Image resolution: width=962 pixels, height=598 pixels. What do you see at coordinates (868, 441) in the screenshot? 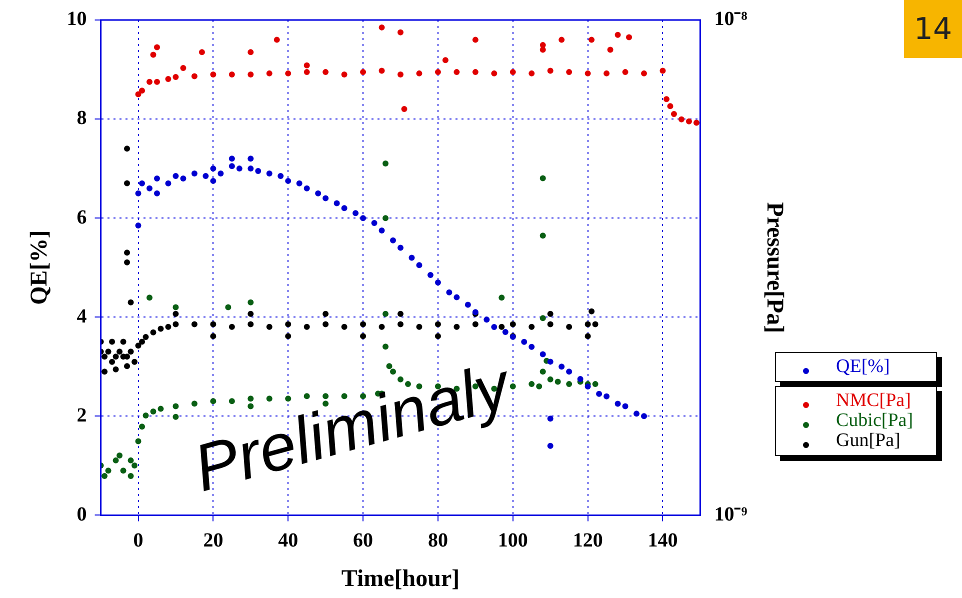
I see `legend-label: Gun[Pa]` at bounding box center [868, 441].